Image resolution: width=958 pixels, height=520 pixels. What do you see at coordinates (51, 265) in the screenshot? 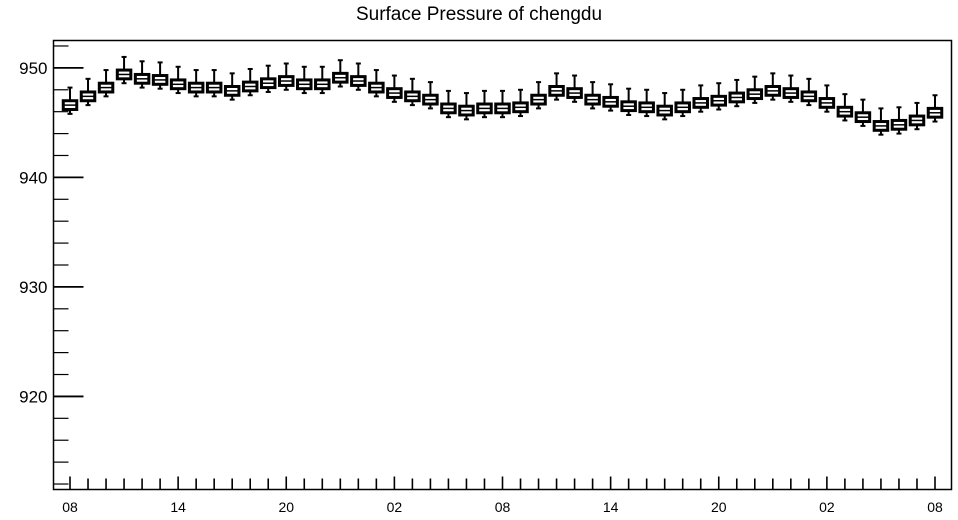
I see `y-axis: 920 930 940 950` at bounding box center [51, 265].